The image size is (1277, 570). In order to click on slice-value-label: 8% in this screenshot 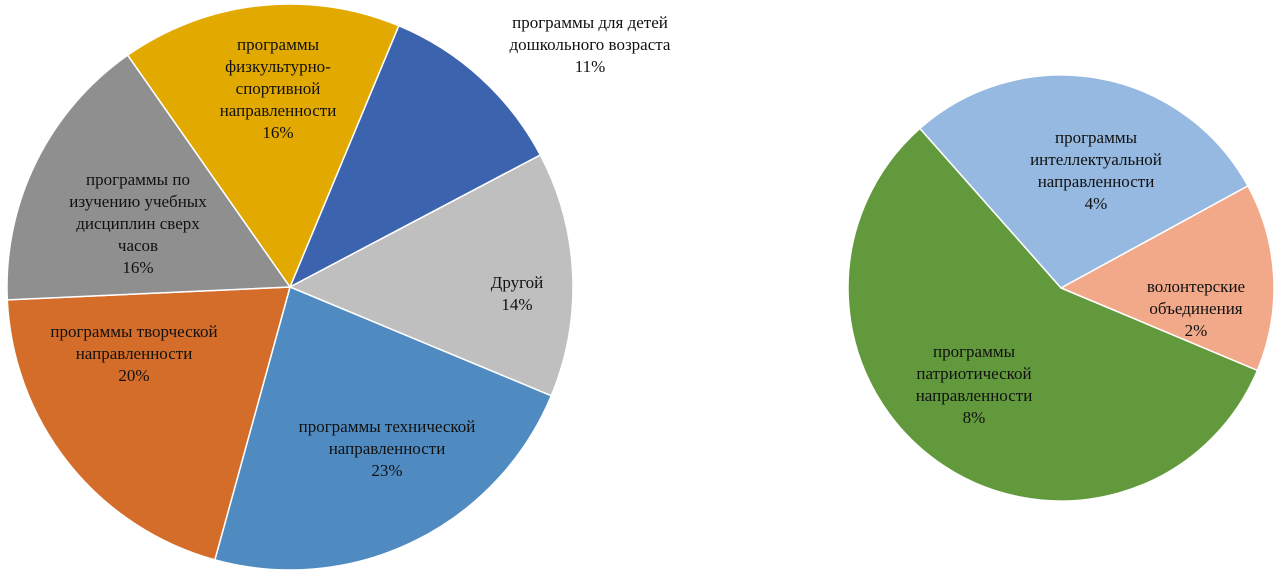, I will do `click(974, 417)`.